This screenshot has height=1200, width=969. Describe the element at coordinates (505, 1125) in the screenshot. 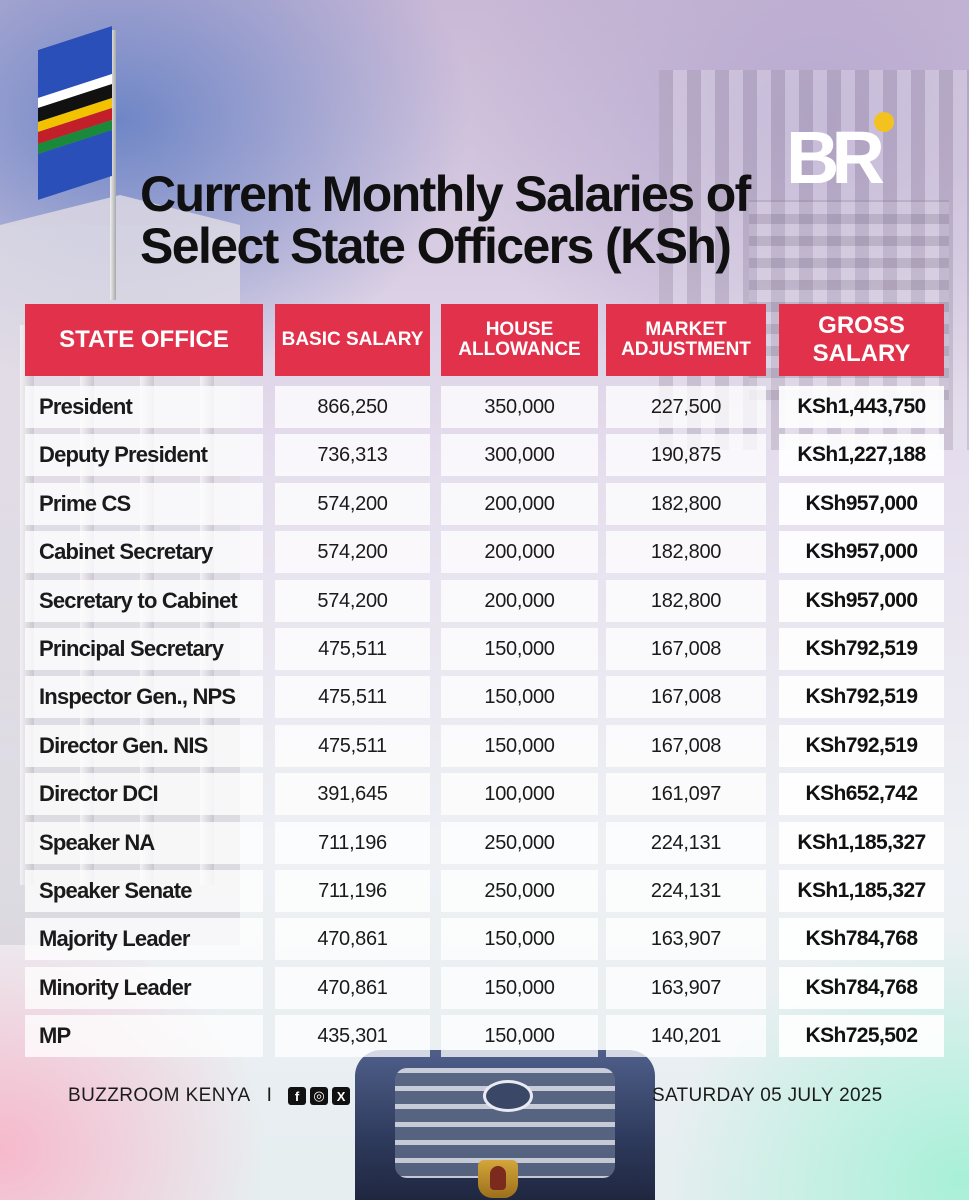

I see `vehicle-image` at that location.